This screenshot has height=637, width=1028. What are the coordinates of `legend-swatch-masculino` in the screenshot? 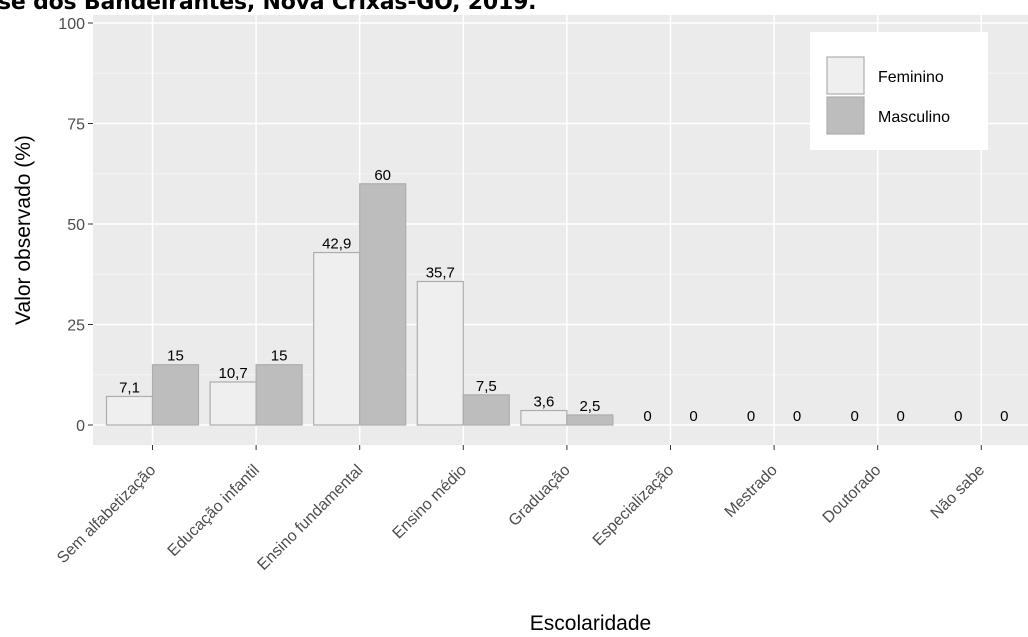 It's located at (845, 115).